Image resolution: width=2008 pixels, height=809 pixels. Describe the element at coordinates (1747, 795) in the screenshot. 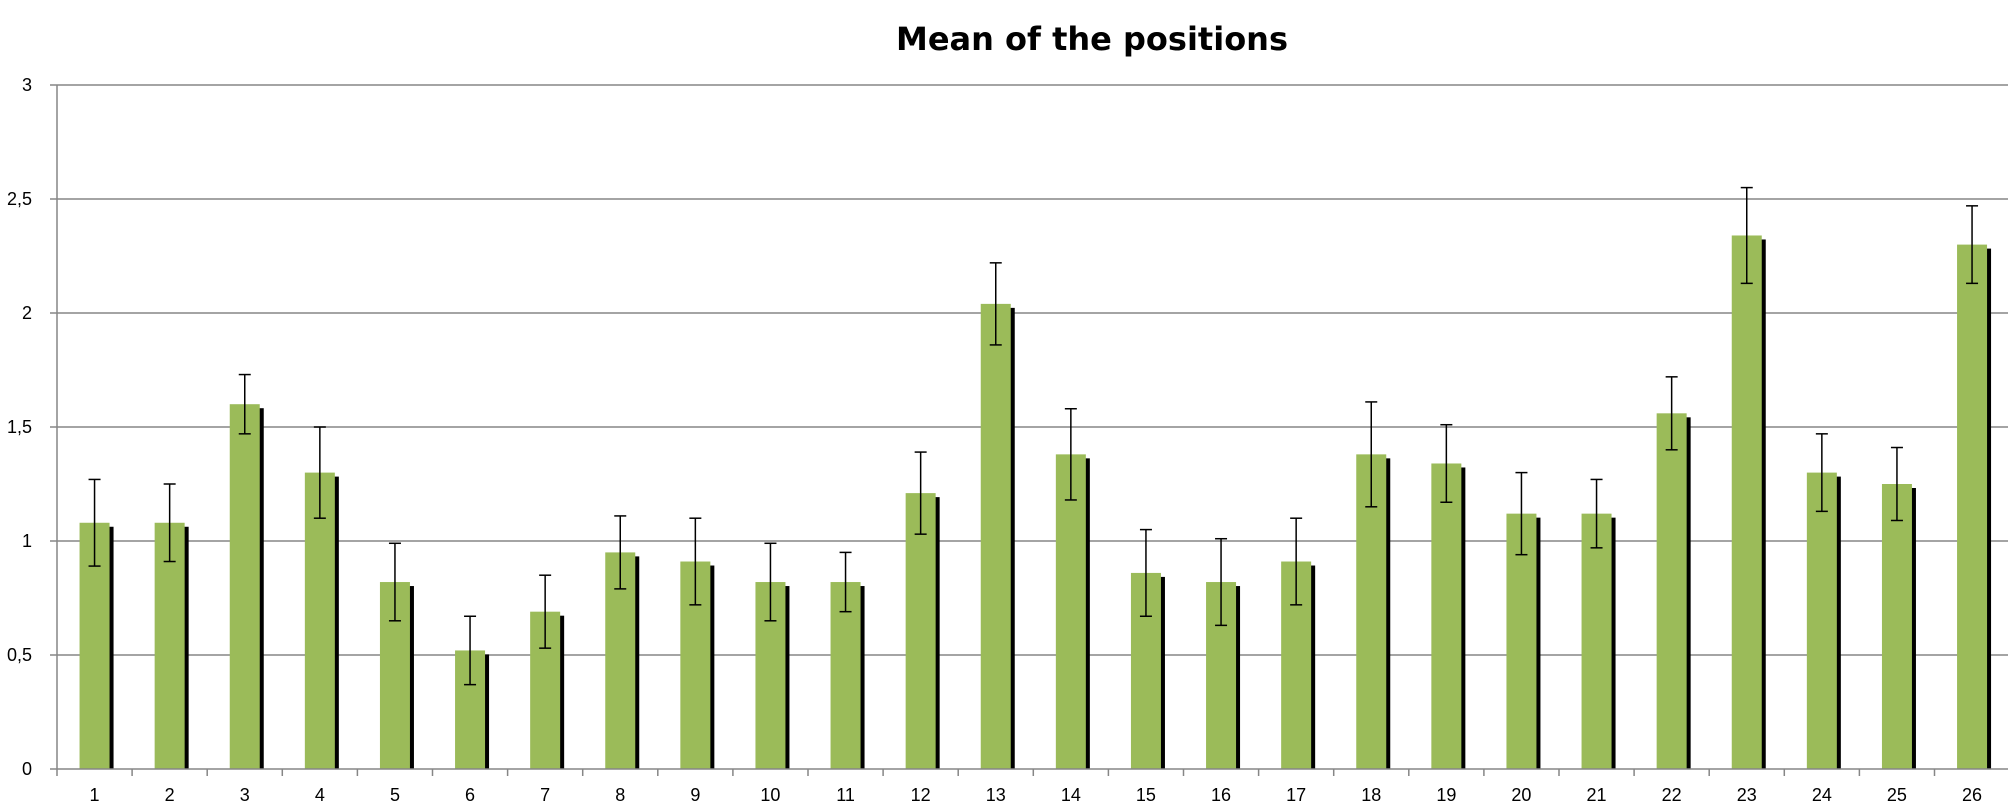

I see `x-tick-label: 23` at that location.